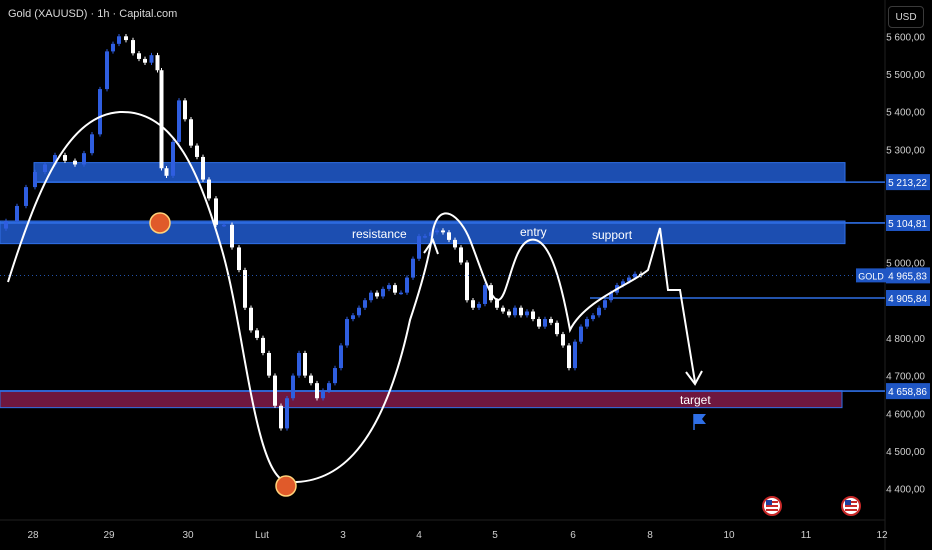 The image size is (932, 550). I want to click on level-price-label: 4 905,84, so click(907, 299).